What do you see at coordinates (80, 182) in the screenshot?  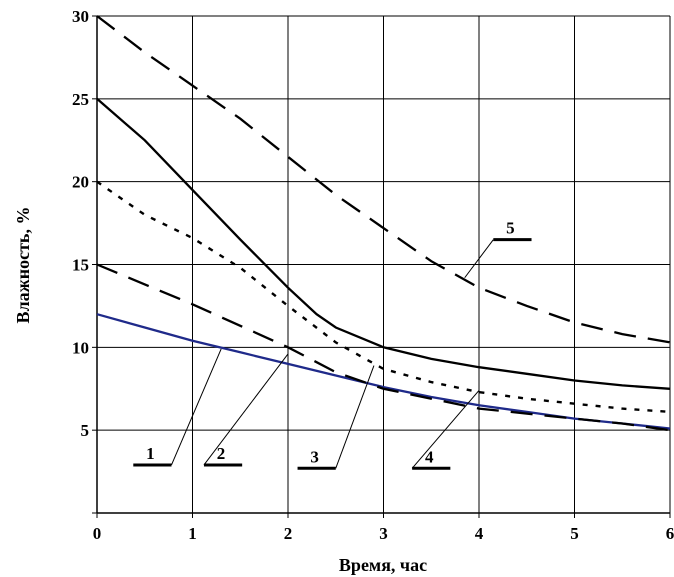 I see `y-tick-label-20: 20` at bounding box center [80, 182].